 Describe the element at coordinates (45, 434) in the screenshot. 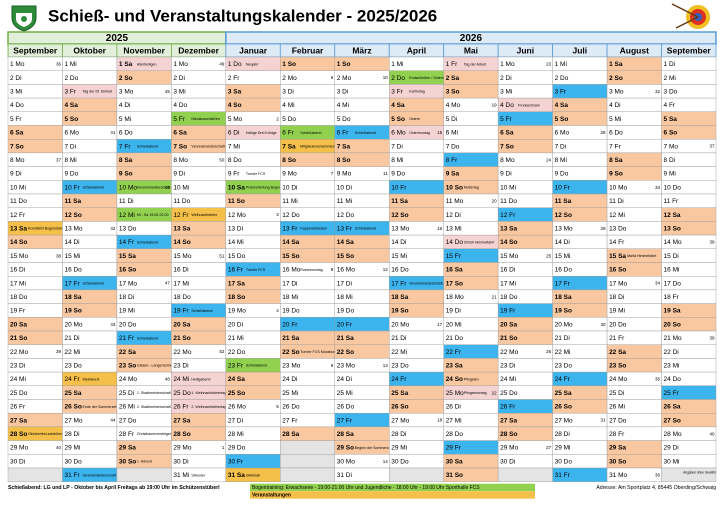

I see `event-note: Oktoberfest-schießen` at that location.